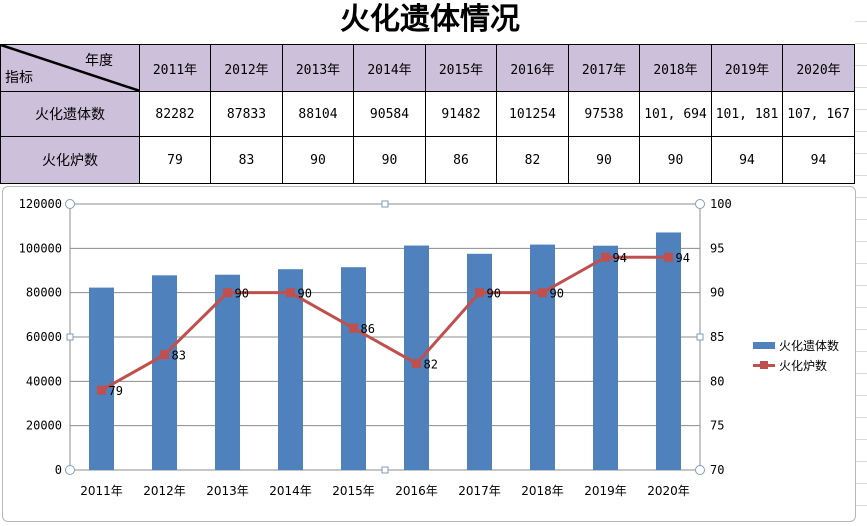 This screenshot has width=867, height=526. I want to click on table-value-cell: 91482, so click(461, 114).